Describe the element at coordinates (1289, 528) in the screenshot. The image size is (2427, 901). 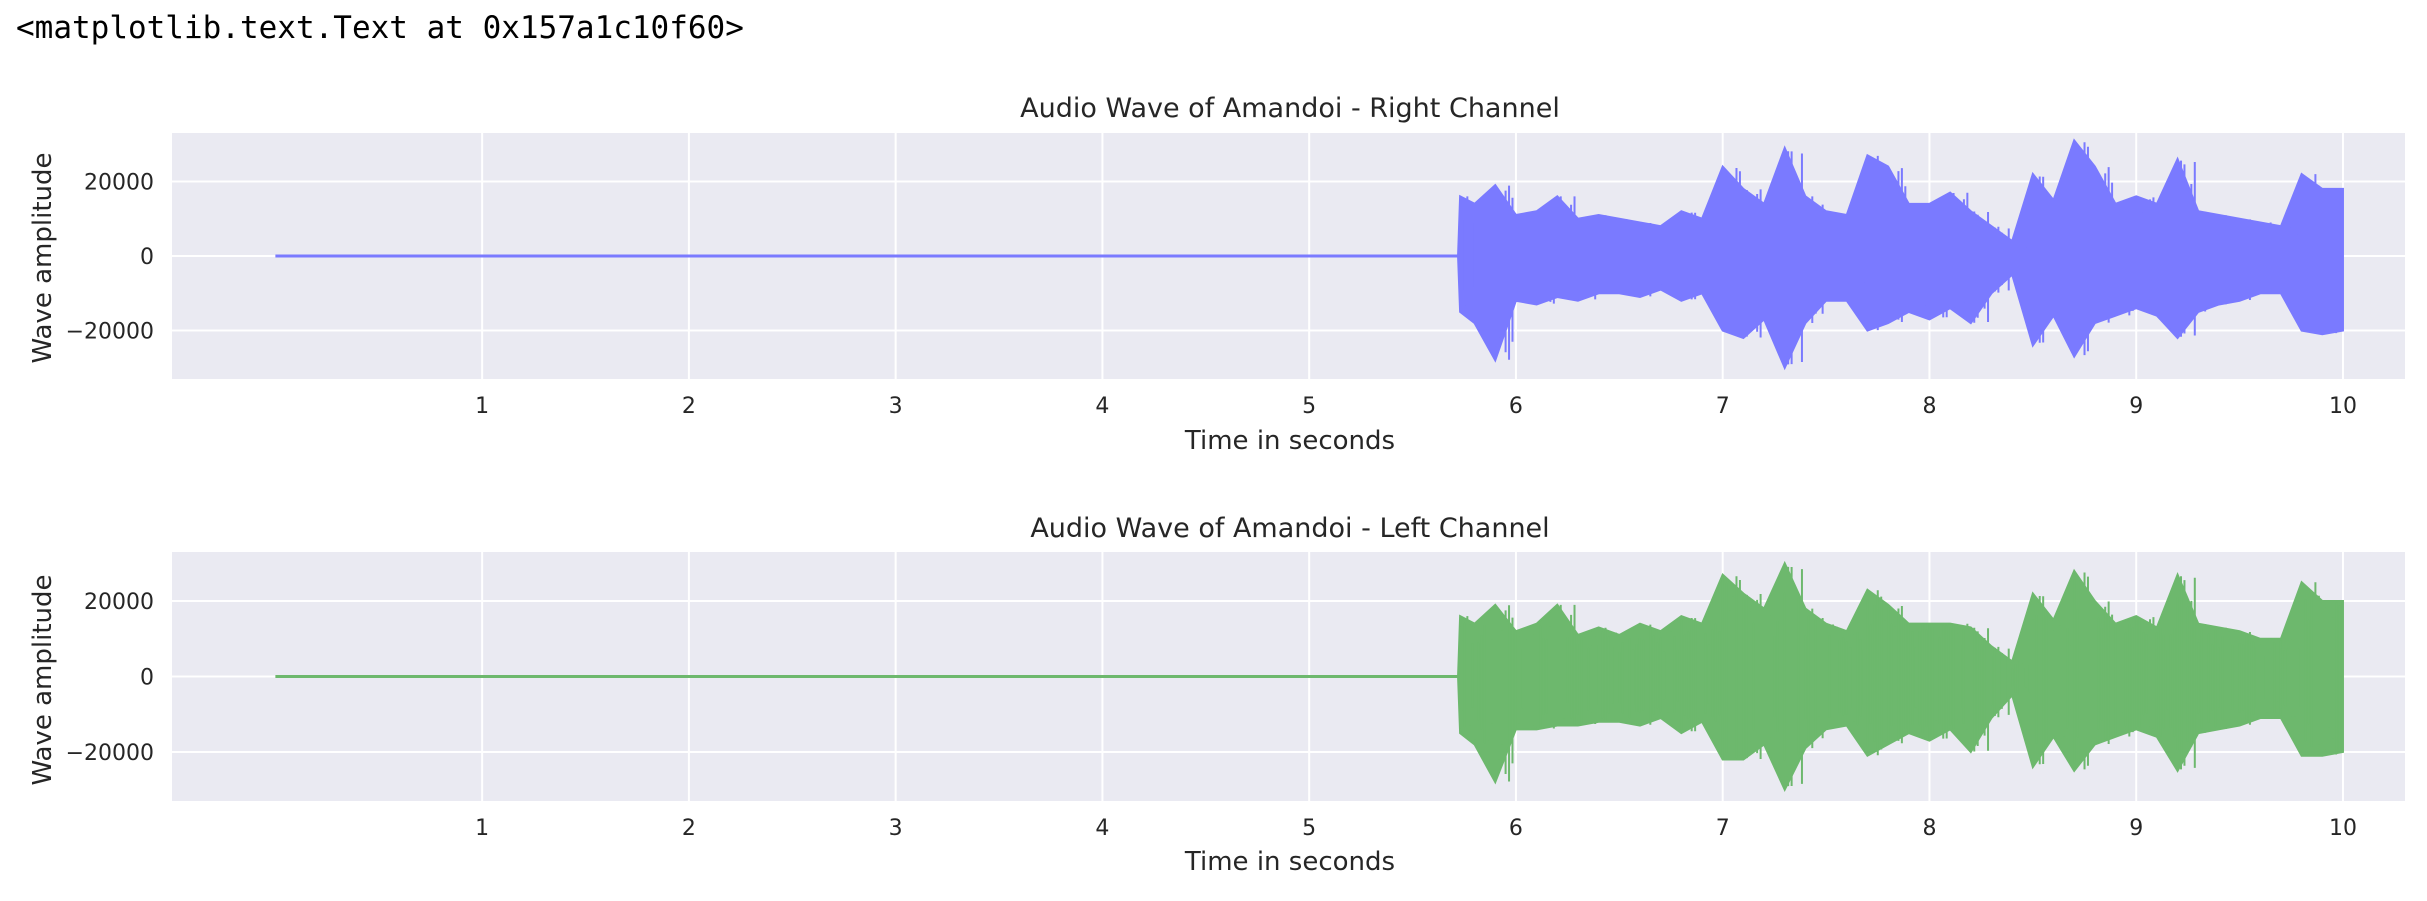
I see `chart-title: Audio Wave of Amandoi - Left Channel` at that location.